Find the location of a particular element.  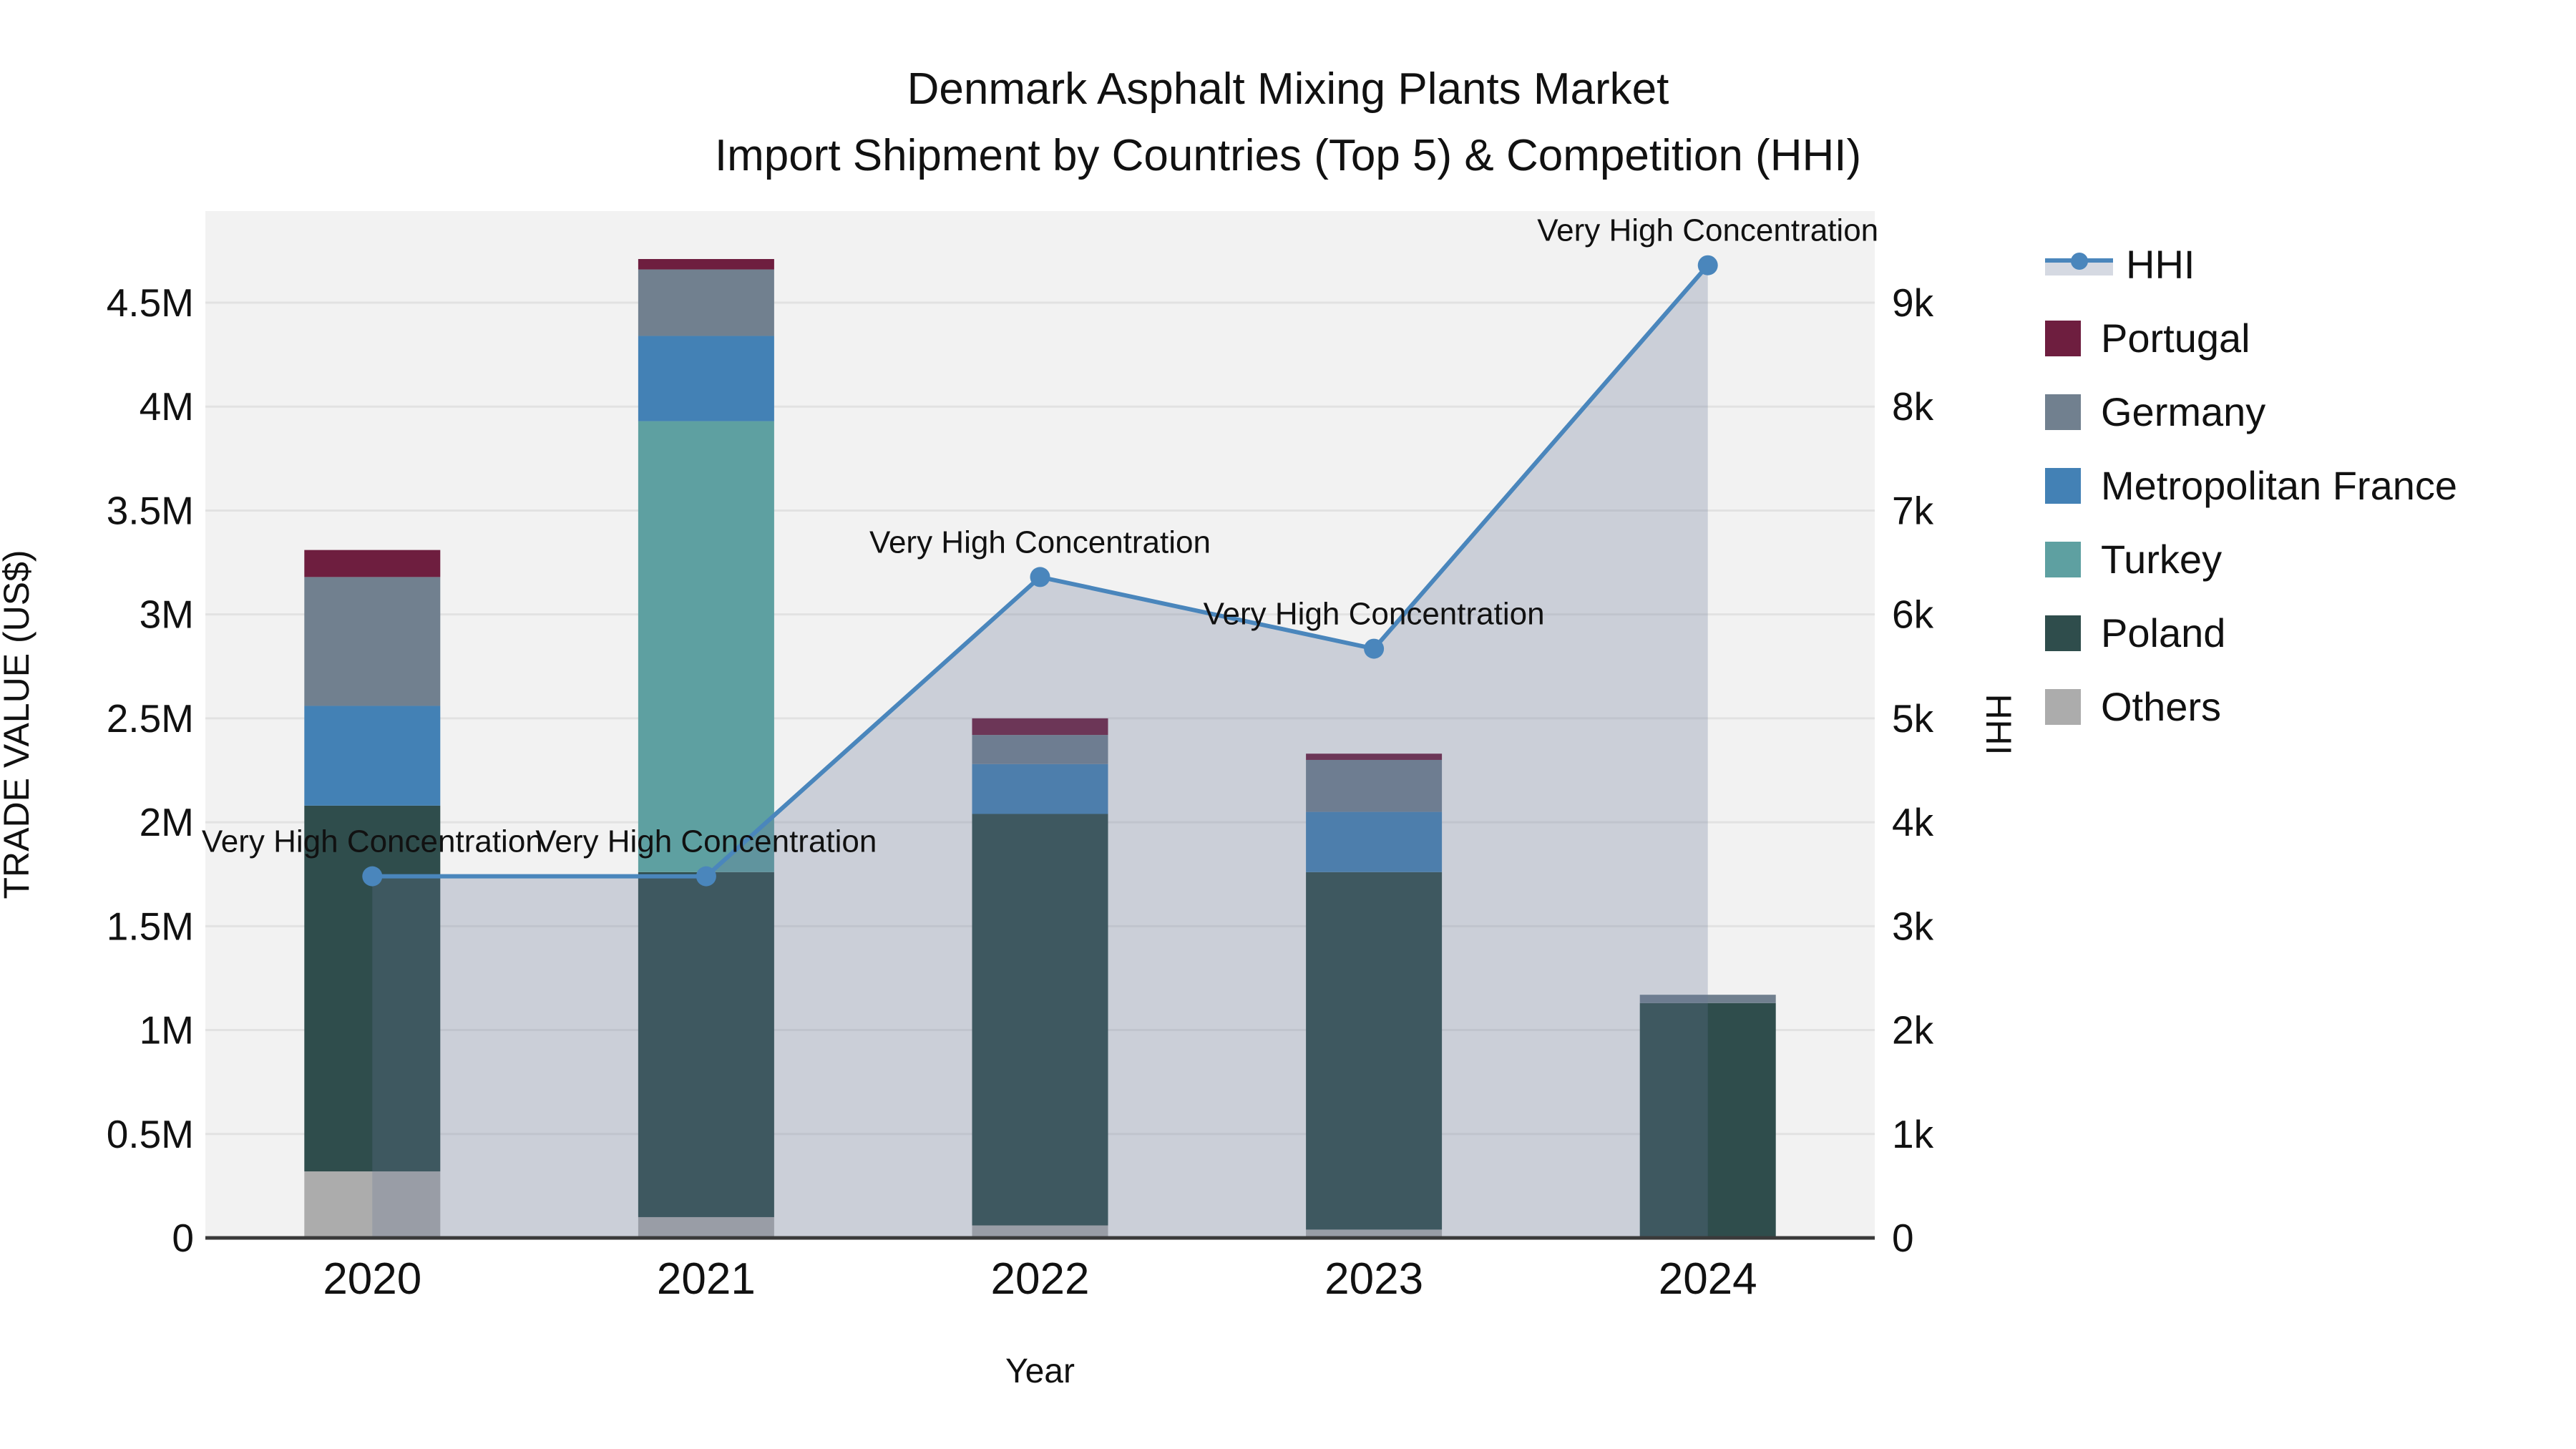

hhi-line-legend-icon is located at coordinates (2079, 263).